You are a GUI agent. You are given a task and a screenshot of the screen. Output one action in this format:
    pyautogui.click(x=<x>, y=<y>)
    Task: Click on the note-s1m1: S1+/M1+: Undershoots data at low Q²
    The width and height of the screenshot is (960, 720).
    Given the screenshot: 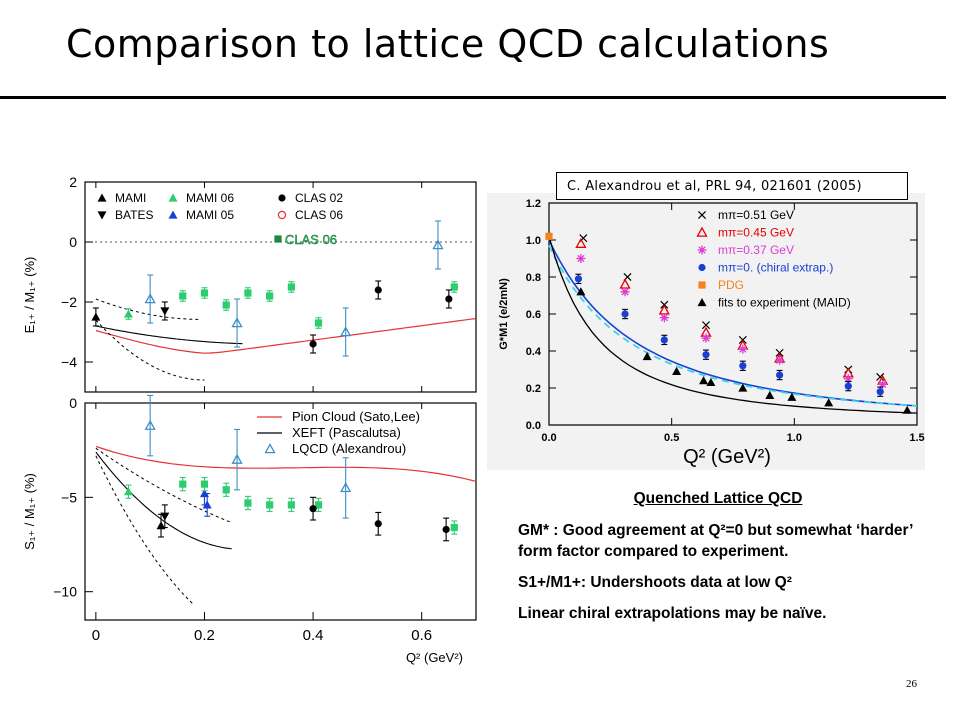 What is the action you would take?
    pyautogui.click(x=655, y=582)
    